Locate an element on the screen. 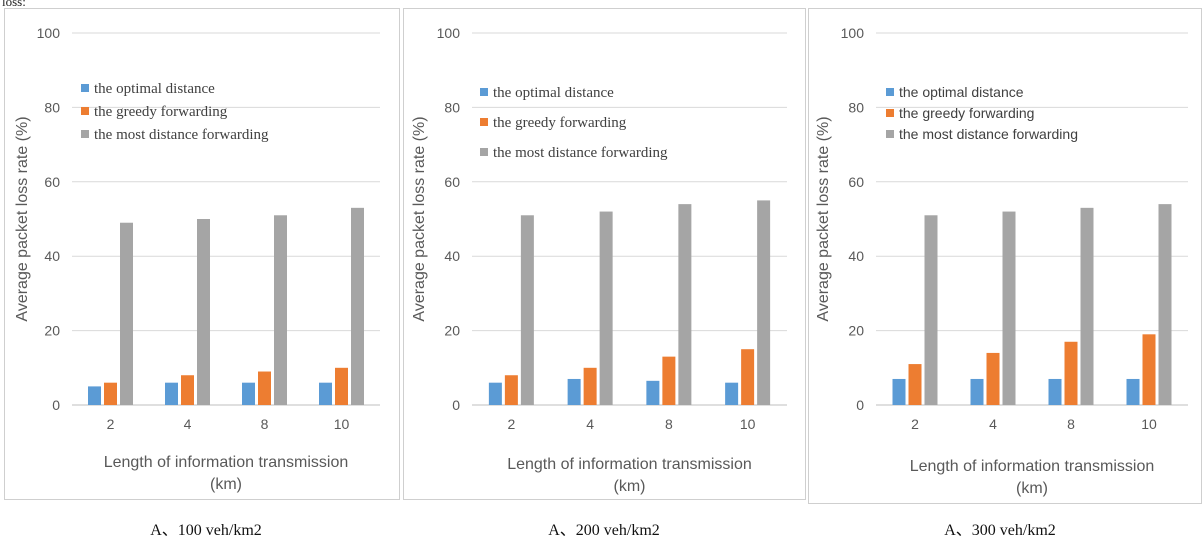 This screenshot has width=1204, height=540. top-cropped-text: loss: is located at coordinates (14, 4).